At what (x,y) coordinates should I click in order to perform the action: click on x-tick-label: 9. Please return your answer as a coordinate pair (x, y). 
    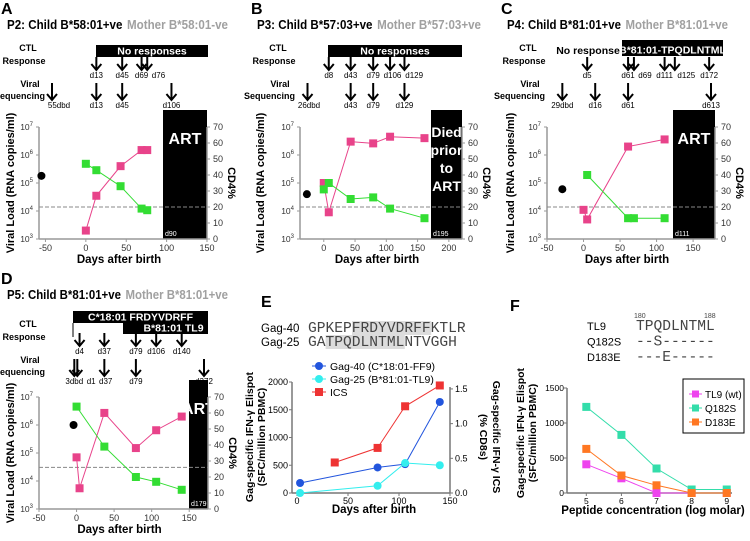
    Looking at the image, I should click on (726, 501).